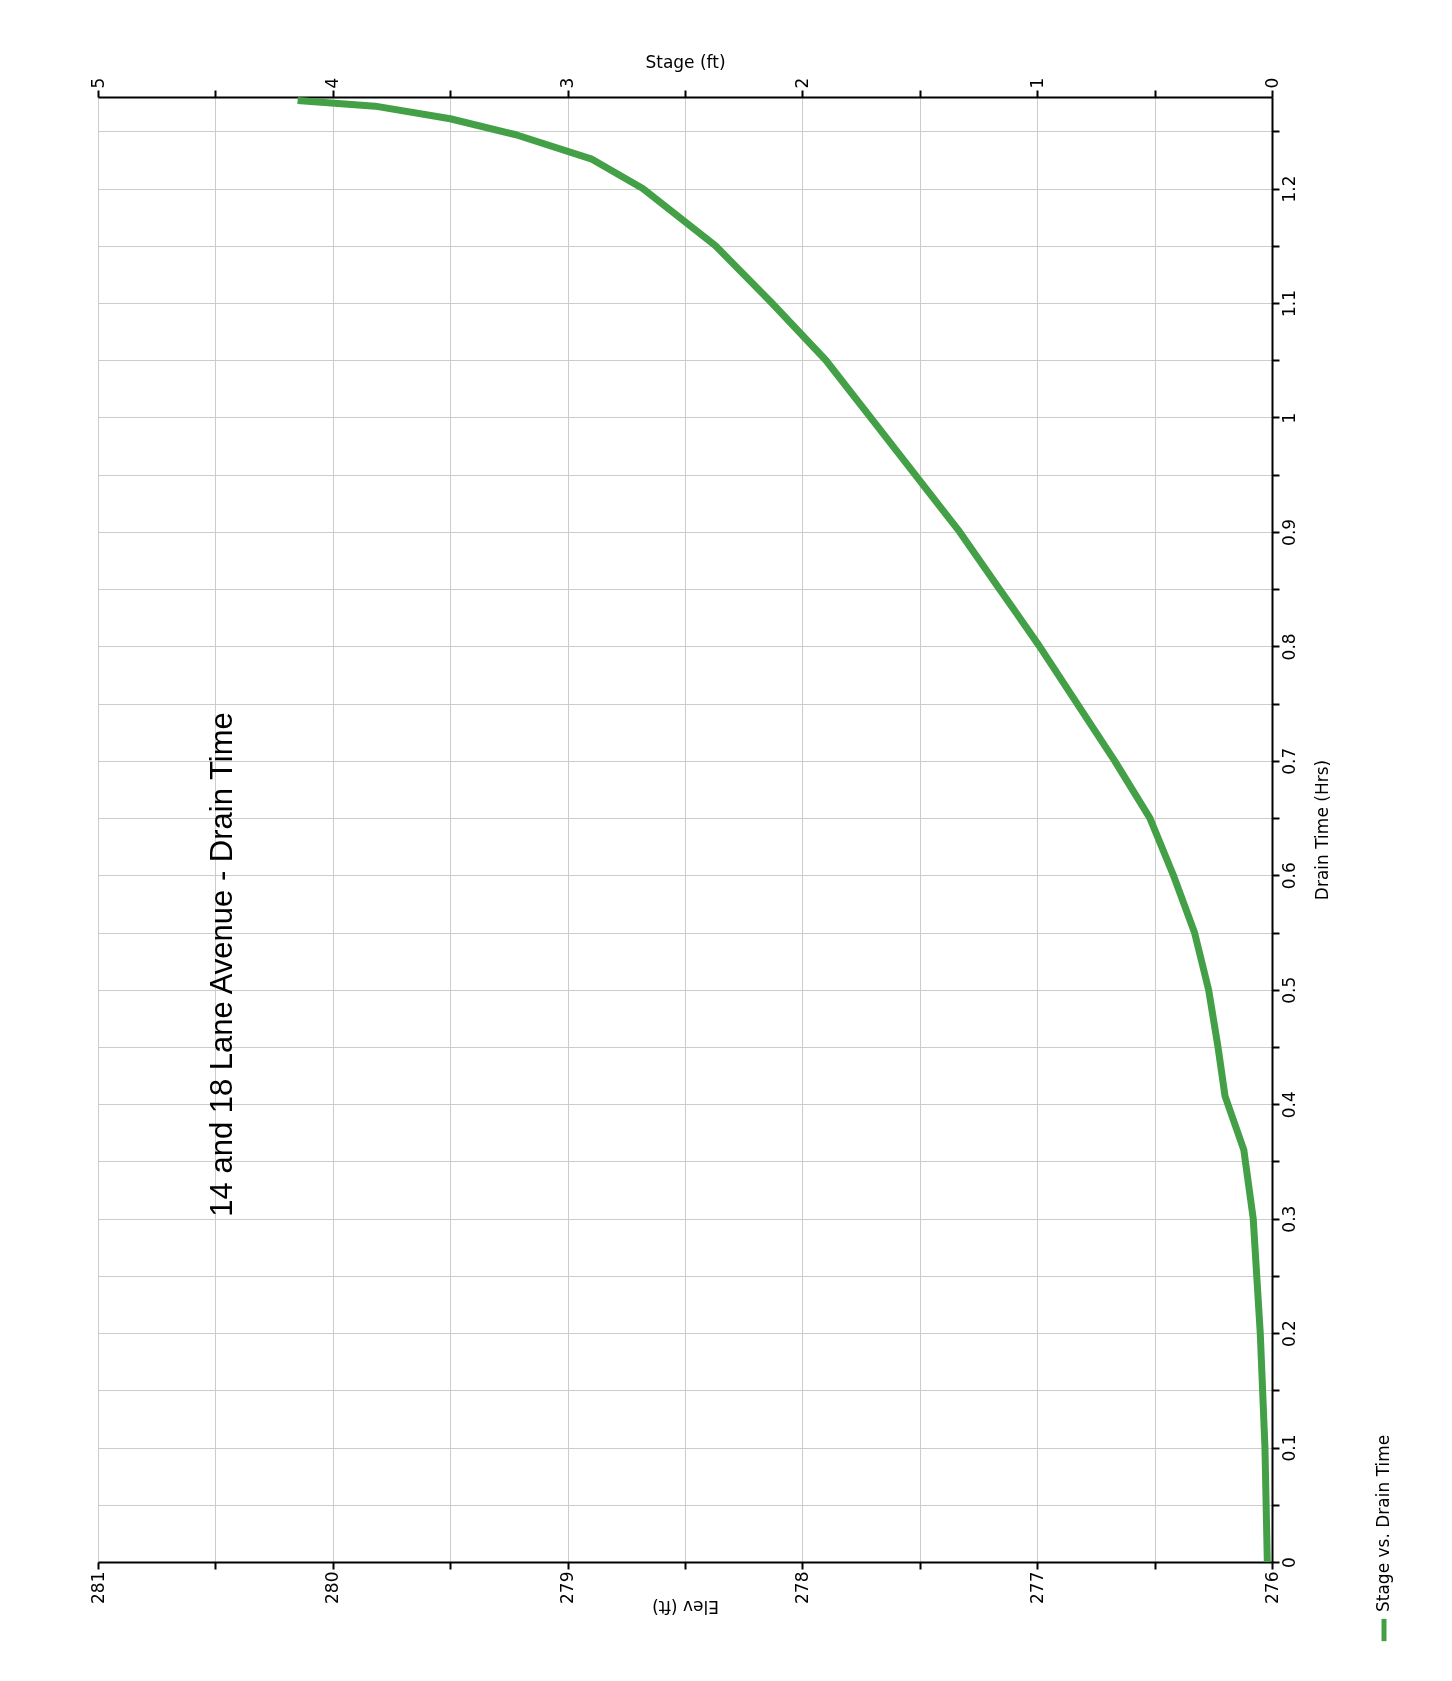  I want to click on x2-tick-label: 1, so click(1036, 83).